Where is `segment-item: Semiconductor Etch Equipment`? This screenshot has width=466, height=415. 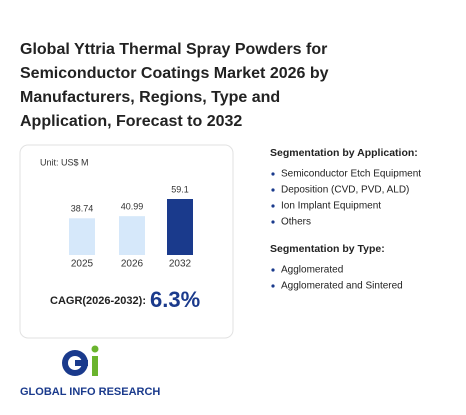
segment-item: Semiconductor Etch Equipment is located at coordinates (351, 174).